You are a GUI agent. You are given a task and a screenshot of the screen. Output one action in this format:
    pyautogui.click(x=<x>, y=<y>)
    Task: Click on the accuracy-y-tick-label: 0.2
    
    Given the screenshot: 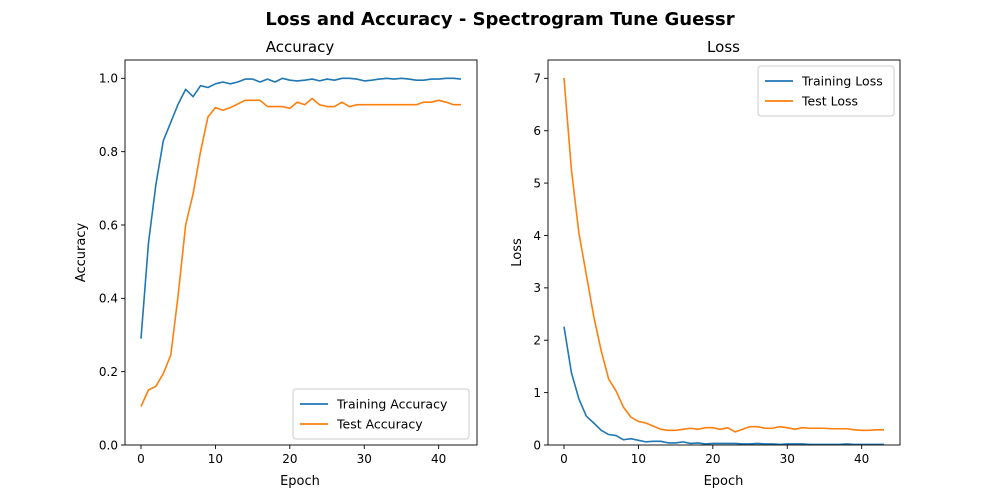 What is the action you would take?
    pyautogui.click(x=108, y=372)
    